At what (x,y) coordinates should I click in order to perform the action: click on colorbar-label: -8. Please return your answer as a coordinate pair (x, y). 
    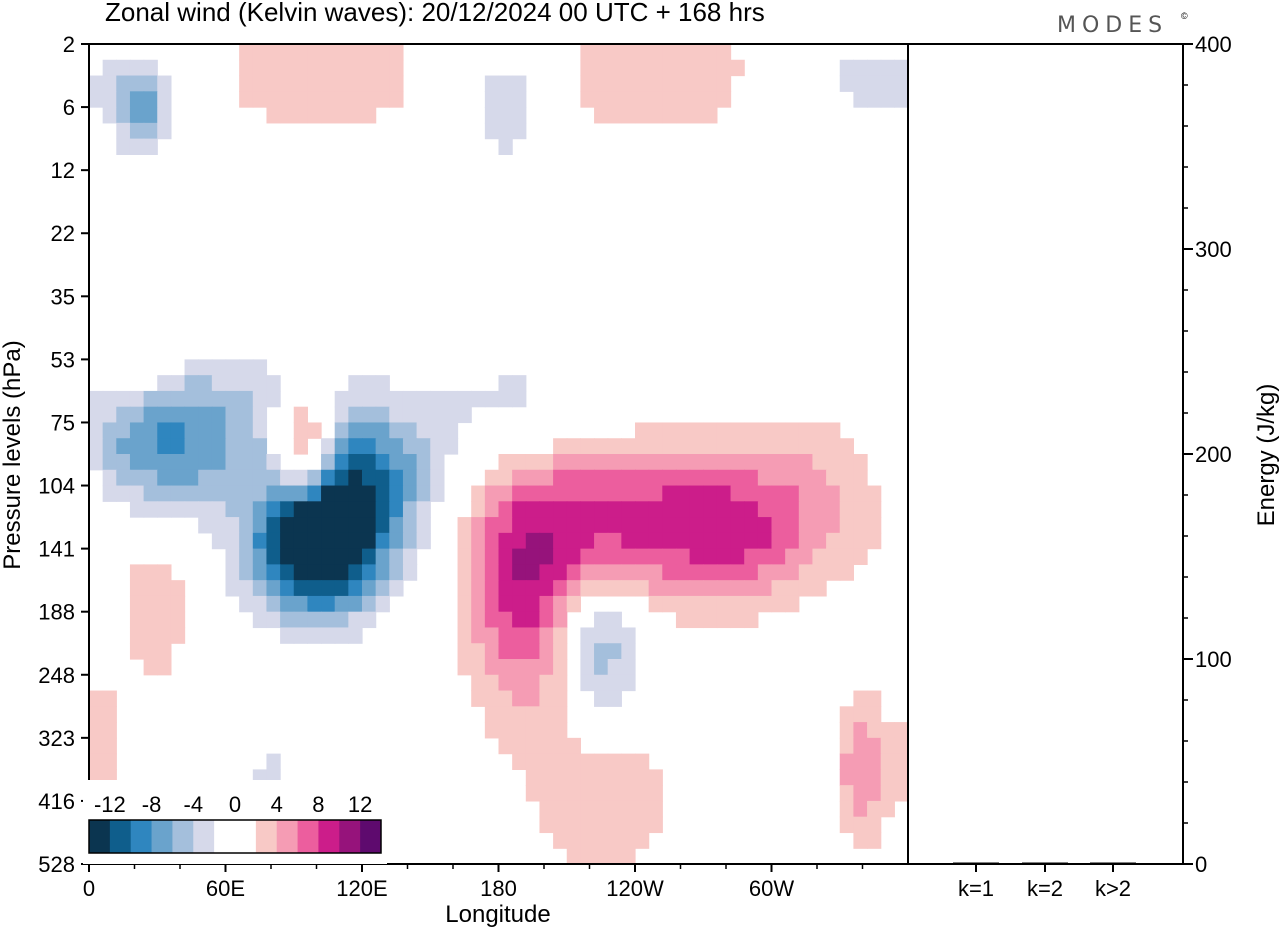
    Looking at the image, I should click on (152, 804).